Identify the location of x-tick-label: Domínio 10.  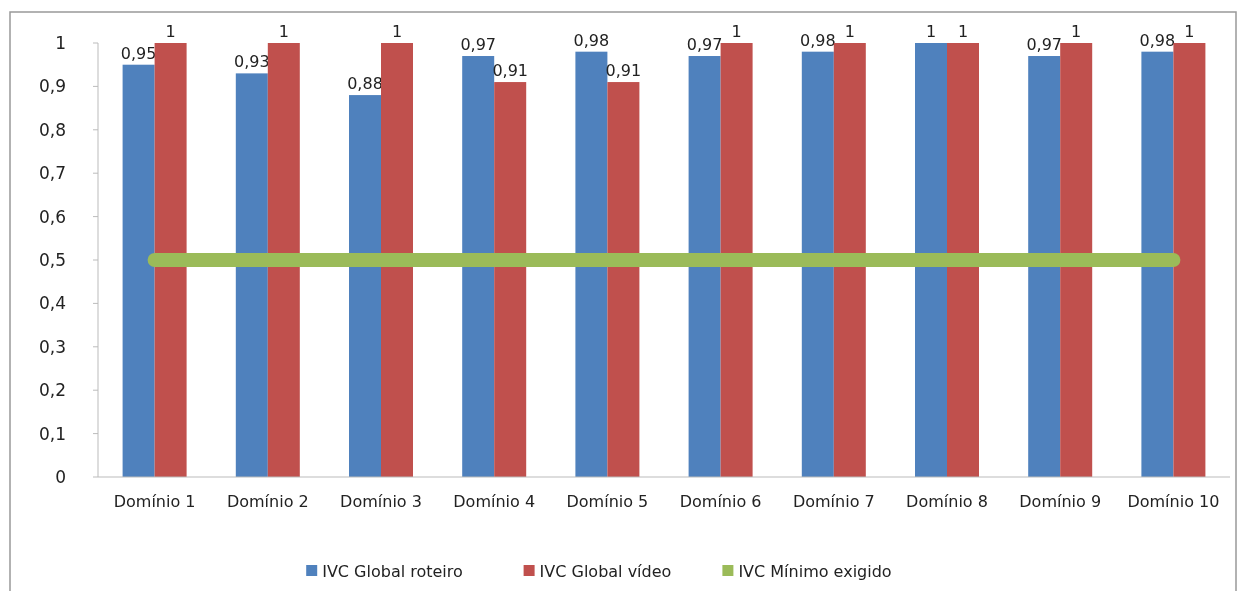
(1173, 501).